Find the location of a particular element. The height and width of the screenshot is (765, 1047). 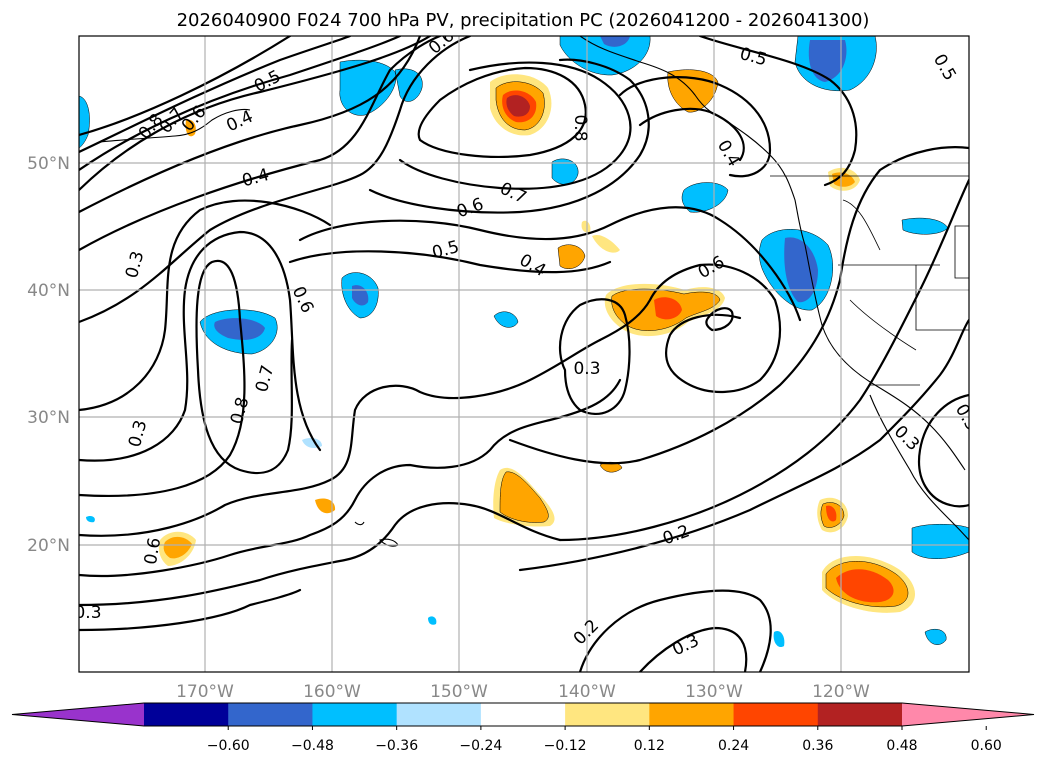

colorbar-tick-label: 0.36 is located at coordinates (817, 746).